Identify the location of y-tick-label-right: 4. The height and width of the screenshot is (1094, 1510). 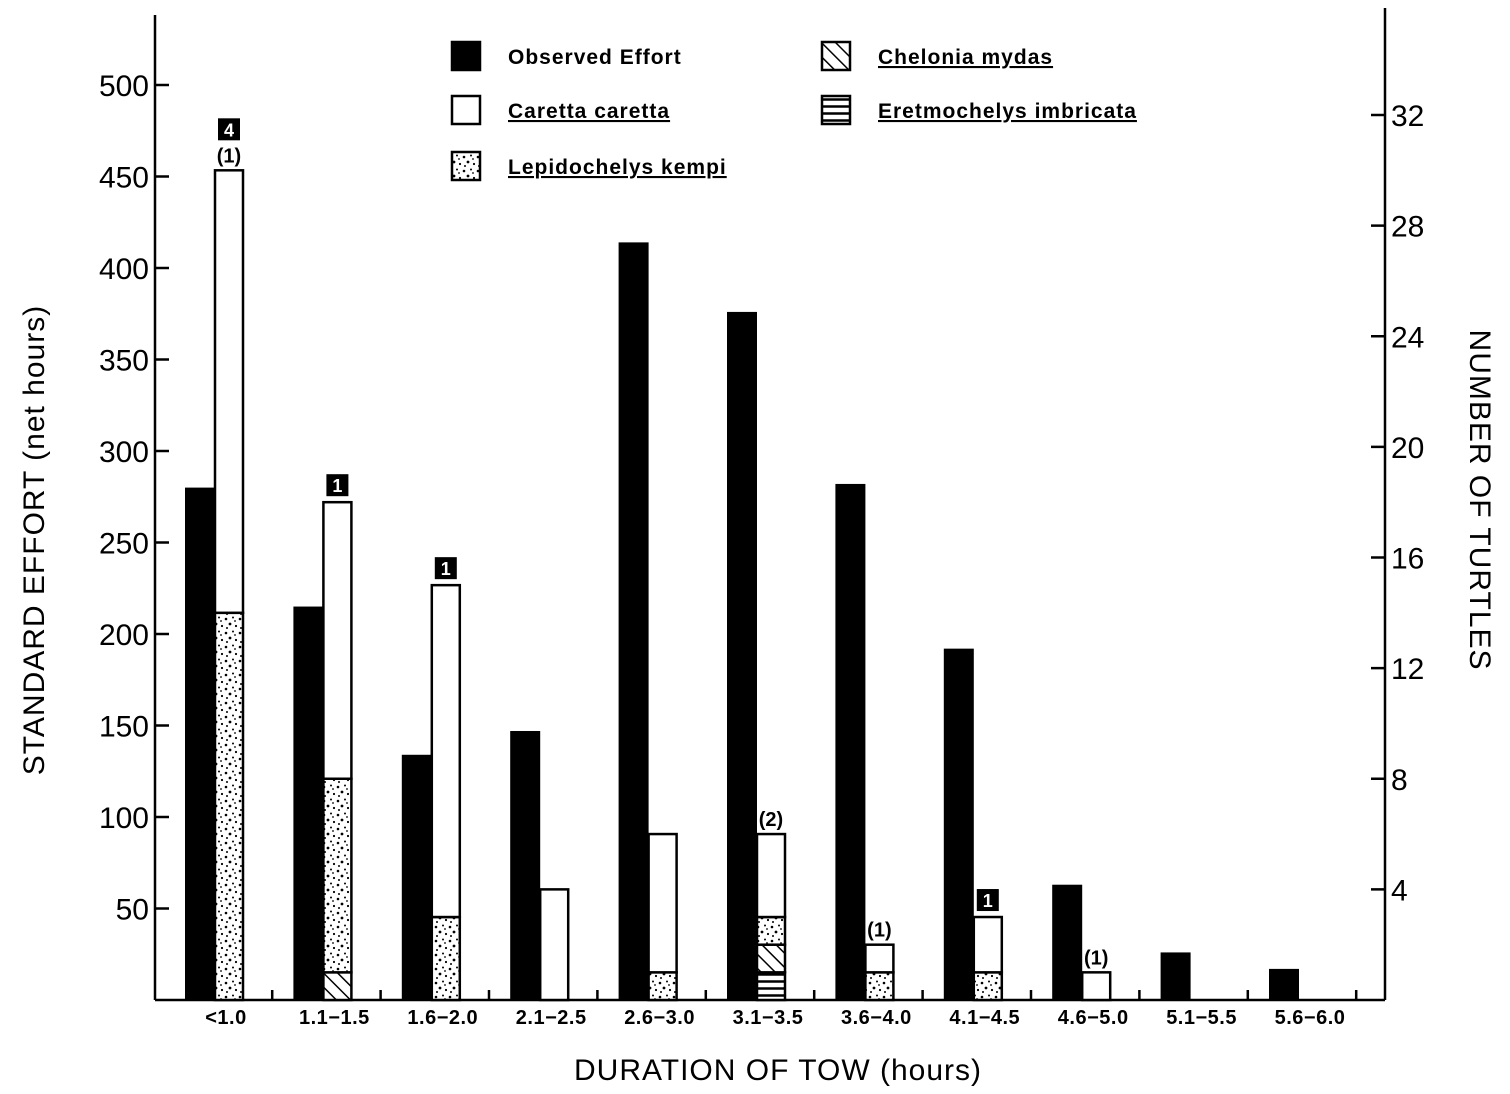
(1399, 890).